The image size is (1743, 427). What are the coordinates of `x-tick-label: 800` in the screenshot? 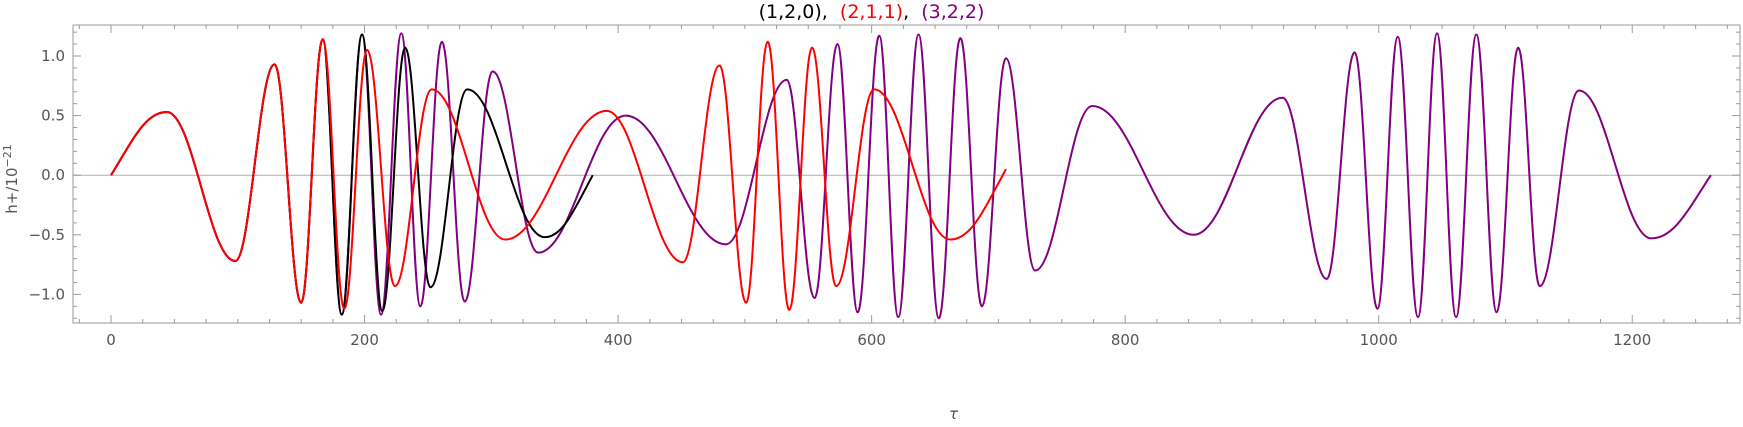 It's located at (1125, 340).